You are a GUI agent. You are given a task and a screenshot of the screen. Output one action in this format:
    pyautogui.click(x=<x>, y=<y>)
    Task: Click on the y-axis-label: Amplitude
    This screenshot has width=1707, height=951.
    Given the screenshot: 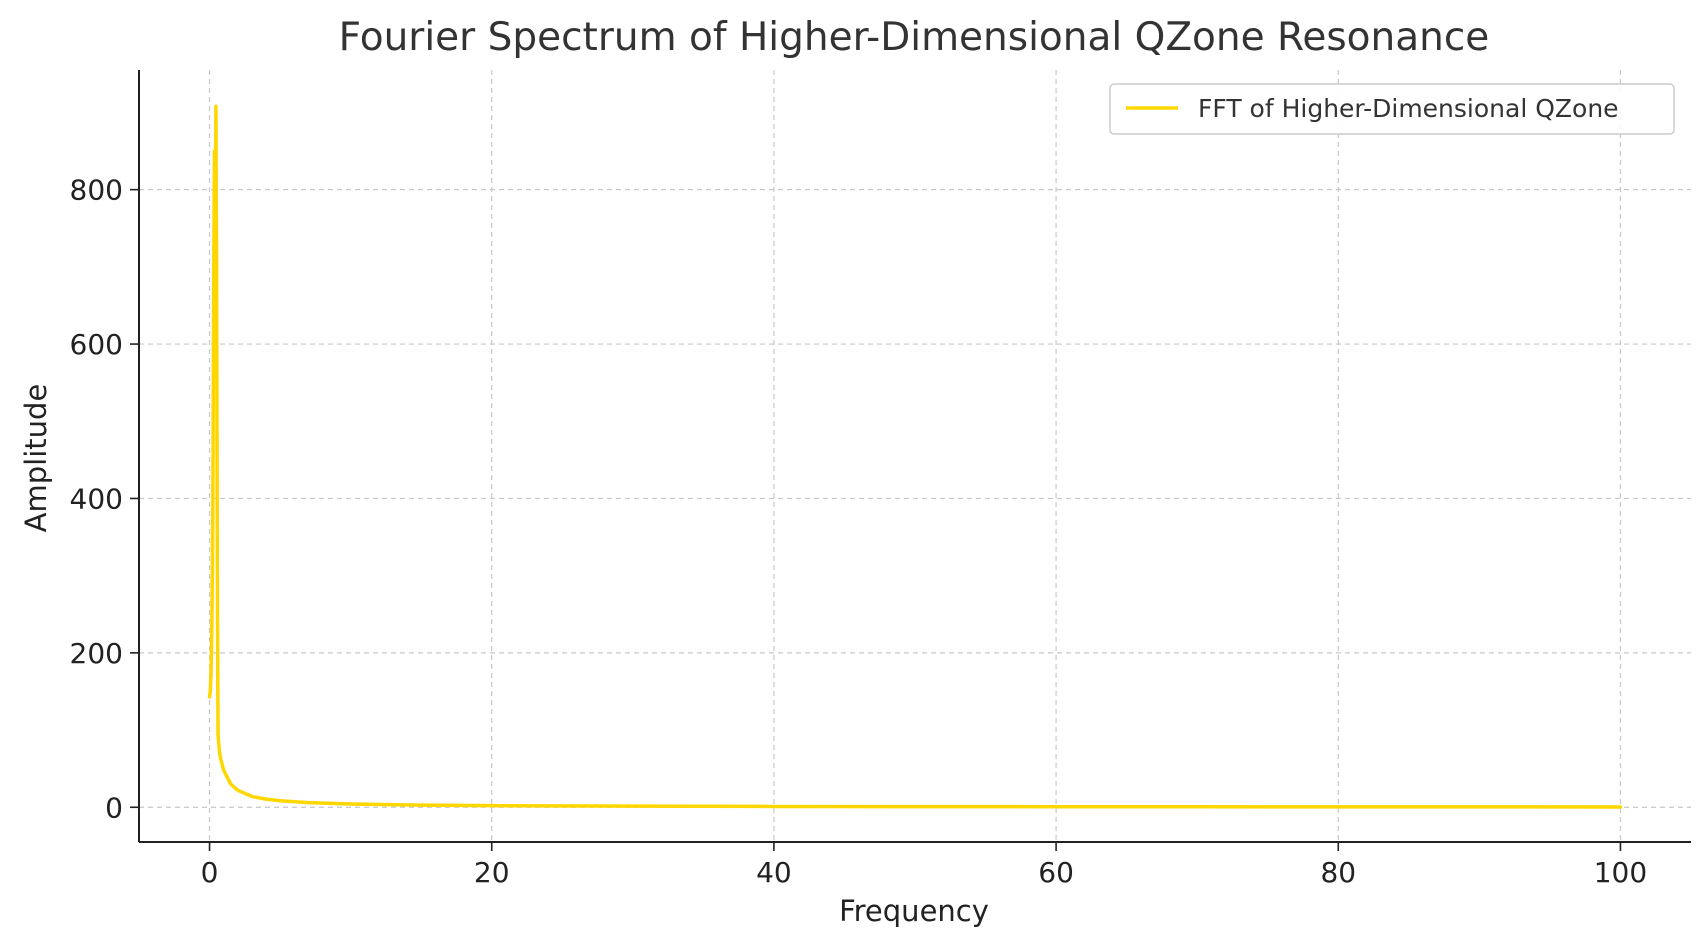 What is the action you would take?
    pyautogui.click(x=36, y=458)
    